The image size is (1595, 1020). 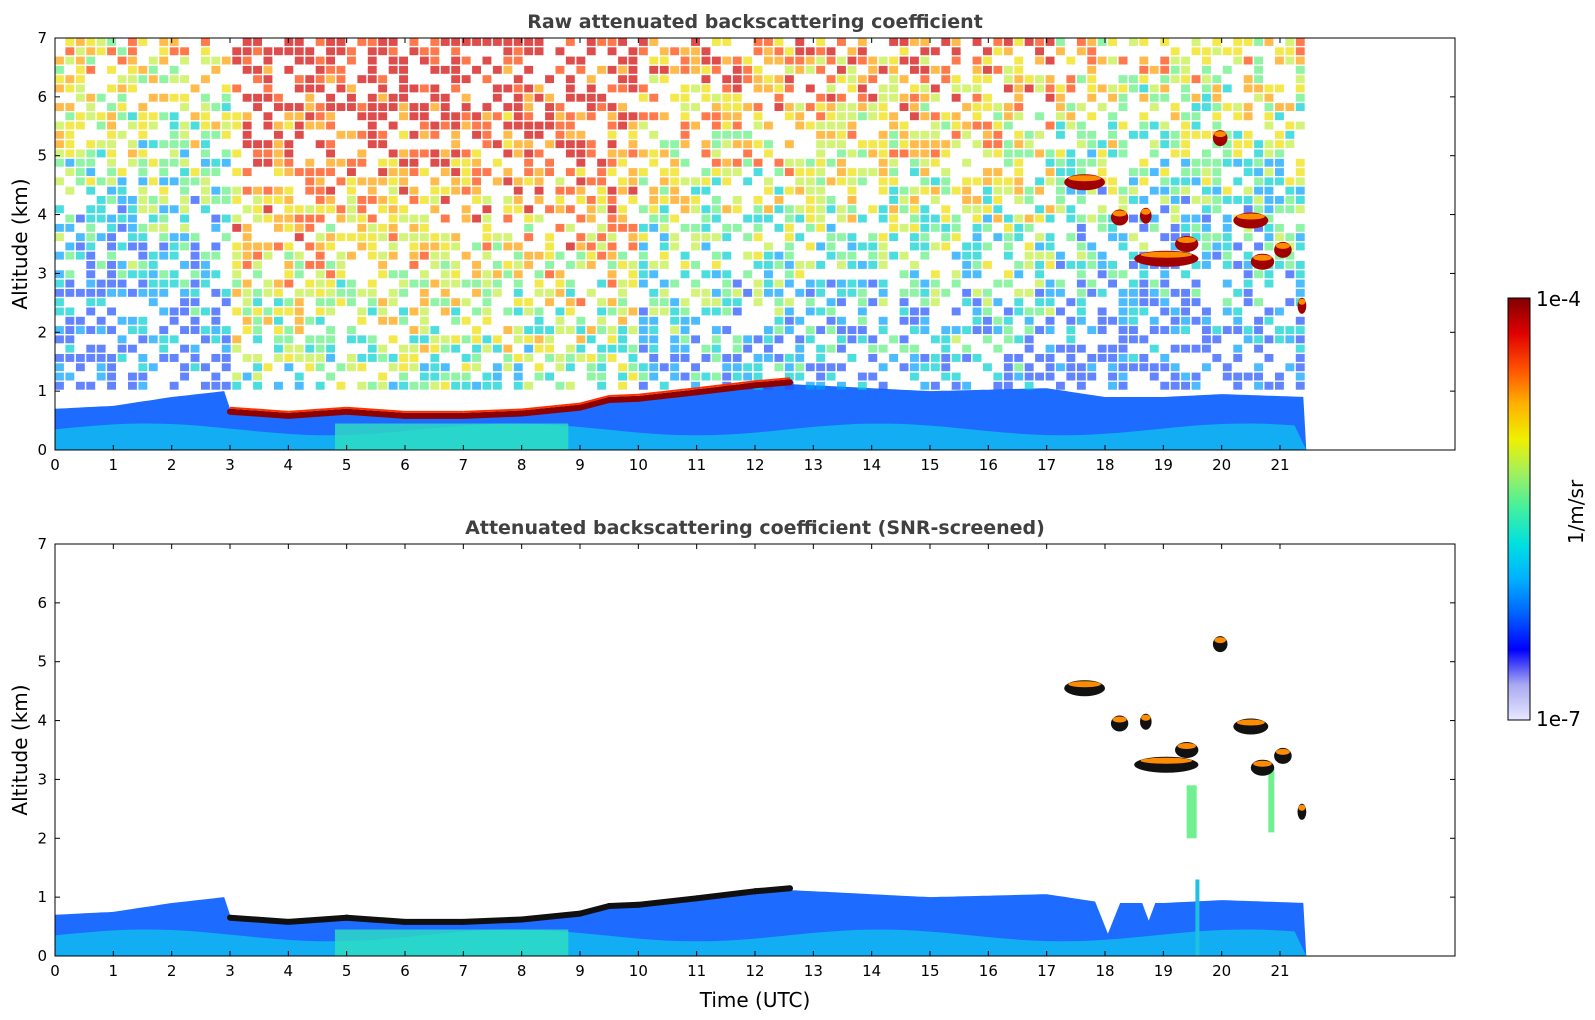 I want to click on boundary-layer-segment, so click(x=772, y=384).